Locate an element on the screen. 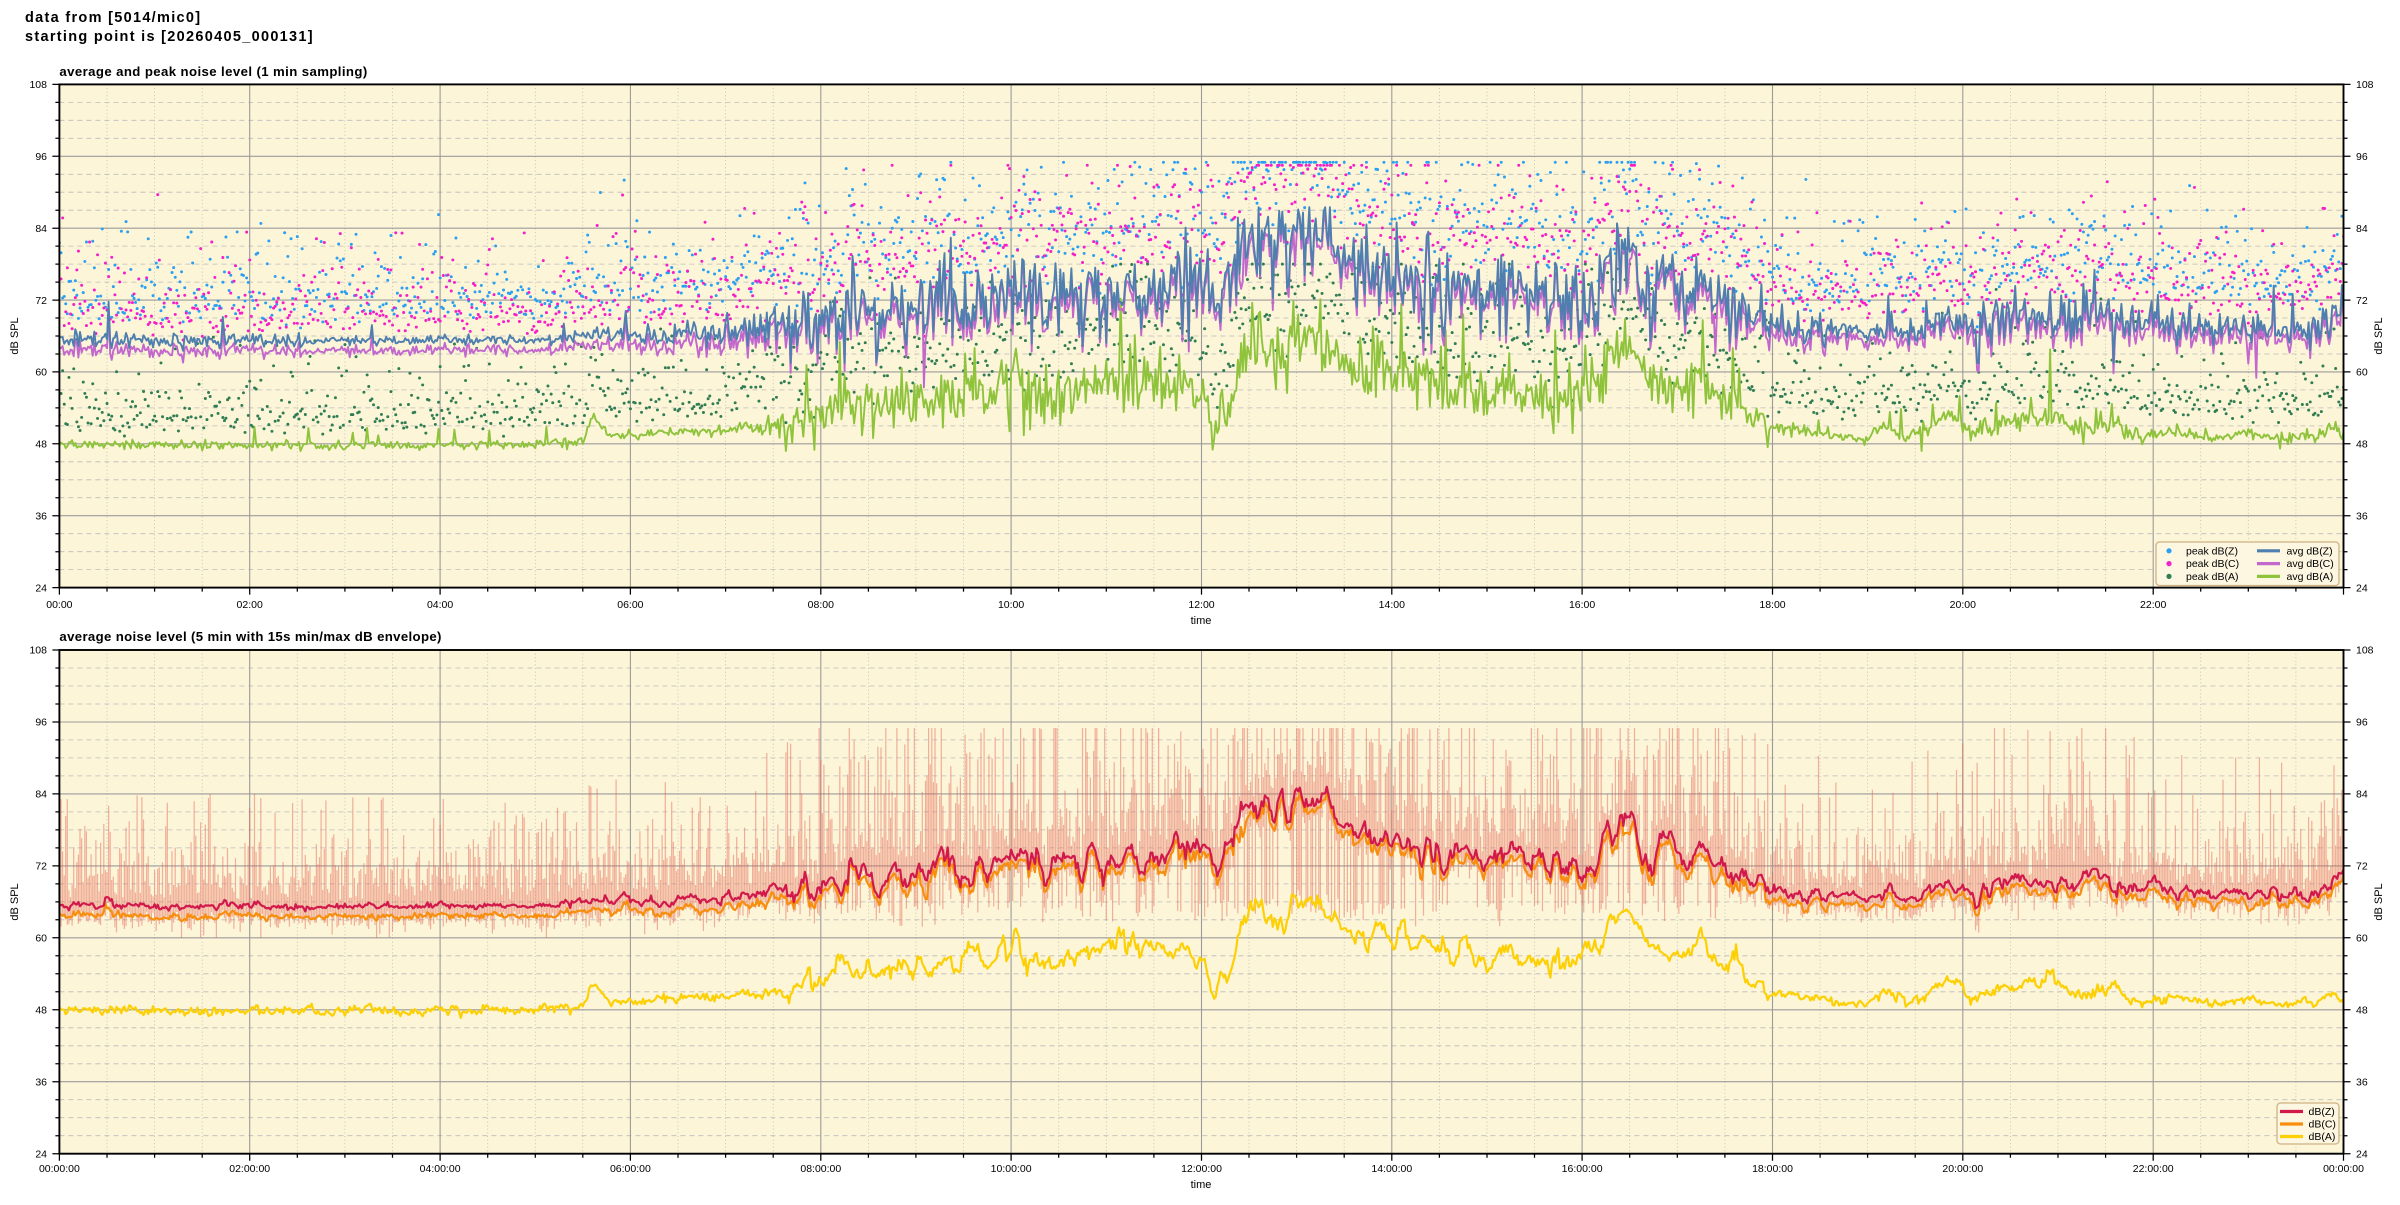  svg-text: 20:00 is located at coordinates (1963, 605).